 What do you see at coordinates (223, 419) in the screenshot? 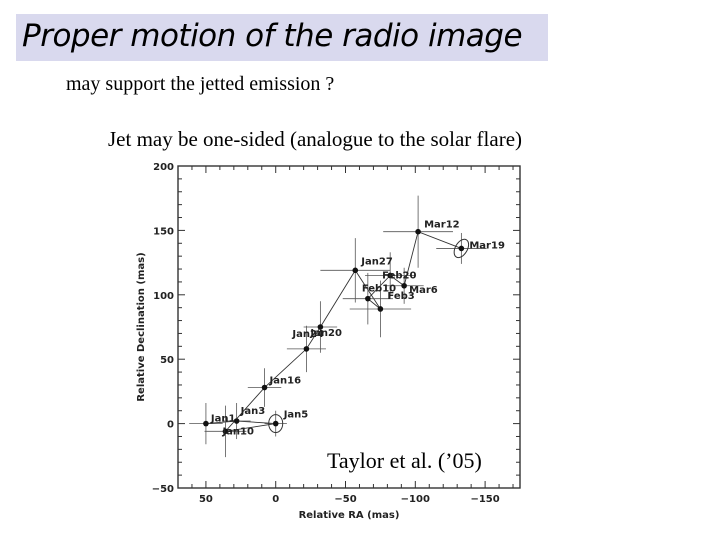
I see `epoch-label: Jan1` at bounding box center [223, 419].